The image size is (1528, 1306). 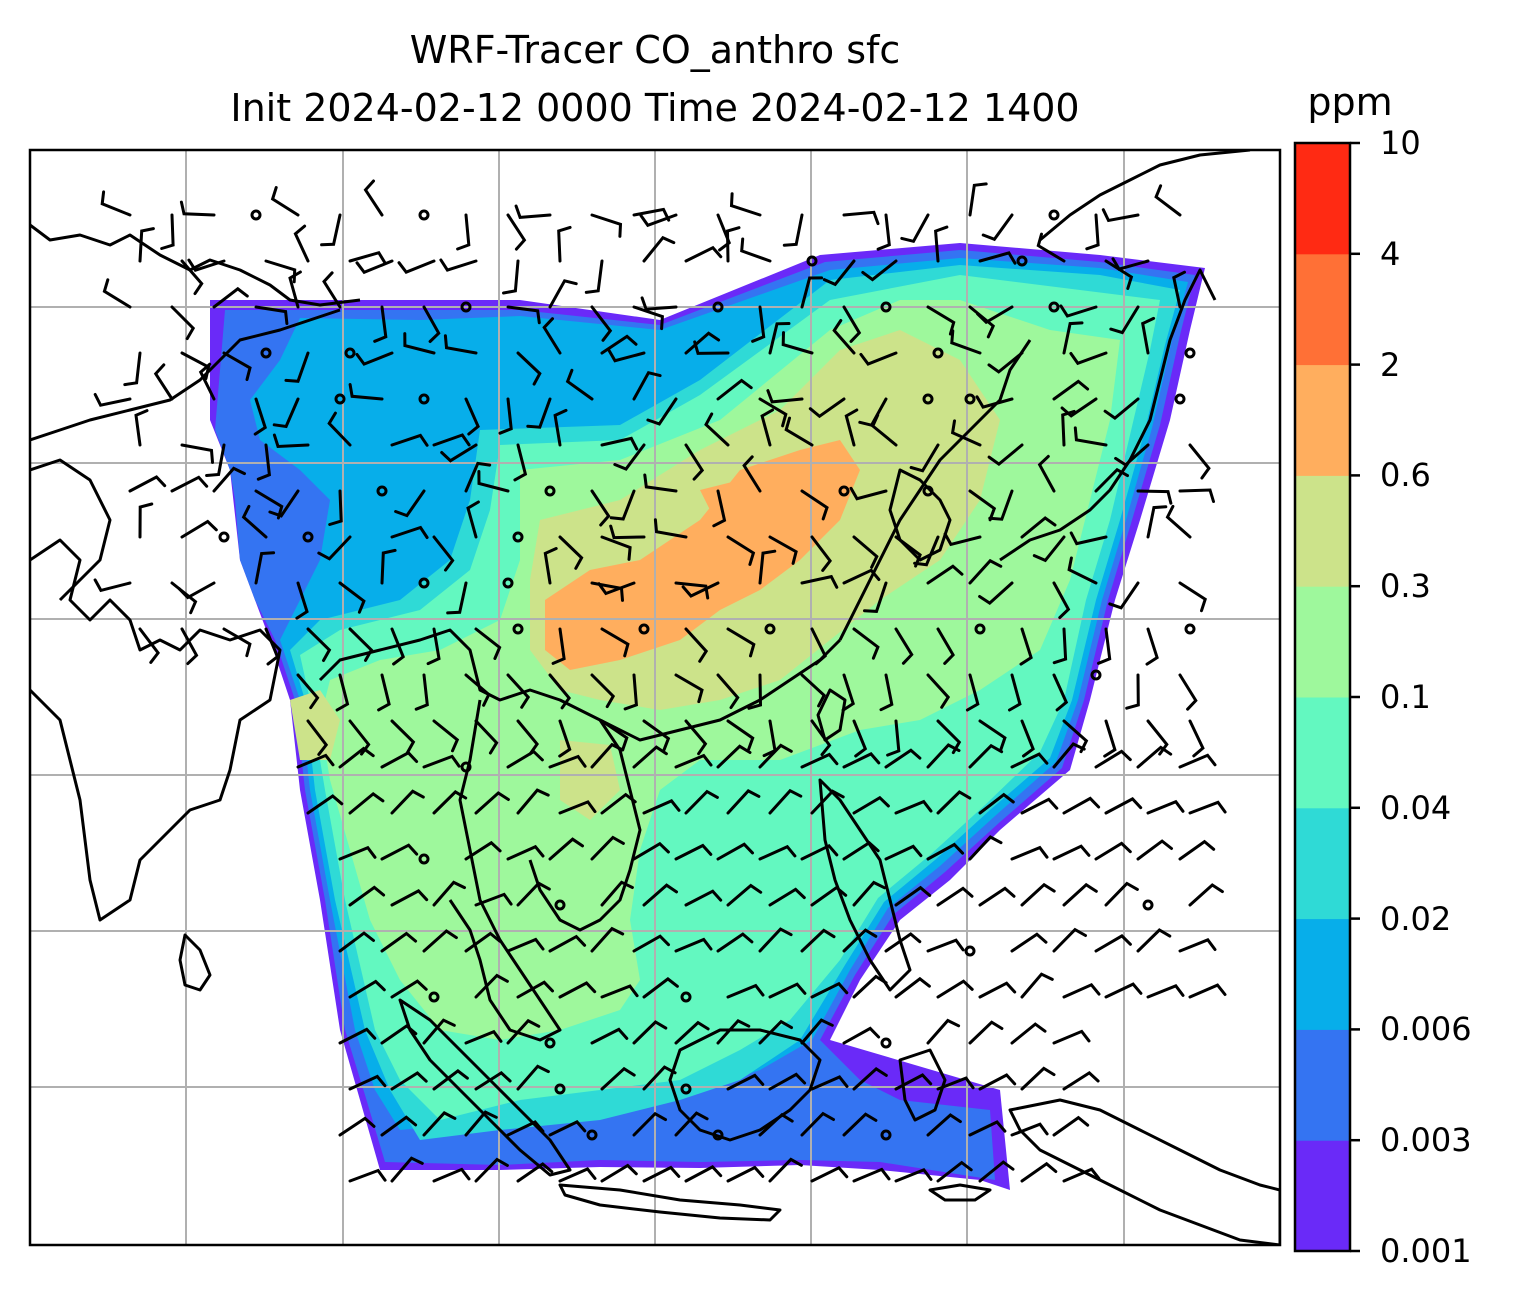 I want to click on coastline-india, so click(x=156, y=730).